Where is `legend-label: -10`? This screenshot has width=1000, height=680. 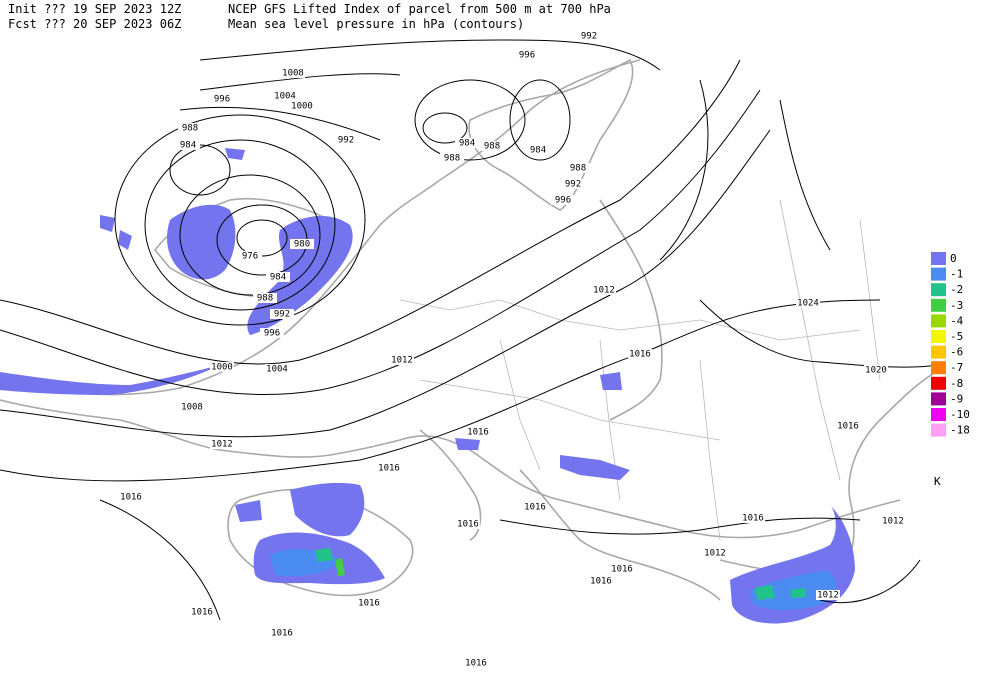
legend-label: -10 is located at coordinates (960, 414).